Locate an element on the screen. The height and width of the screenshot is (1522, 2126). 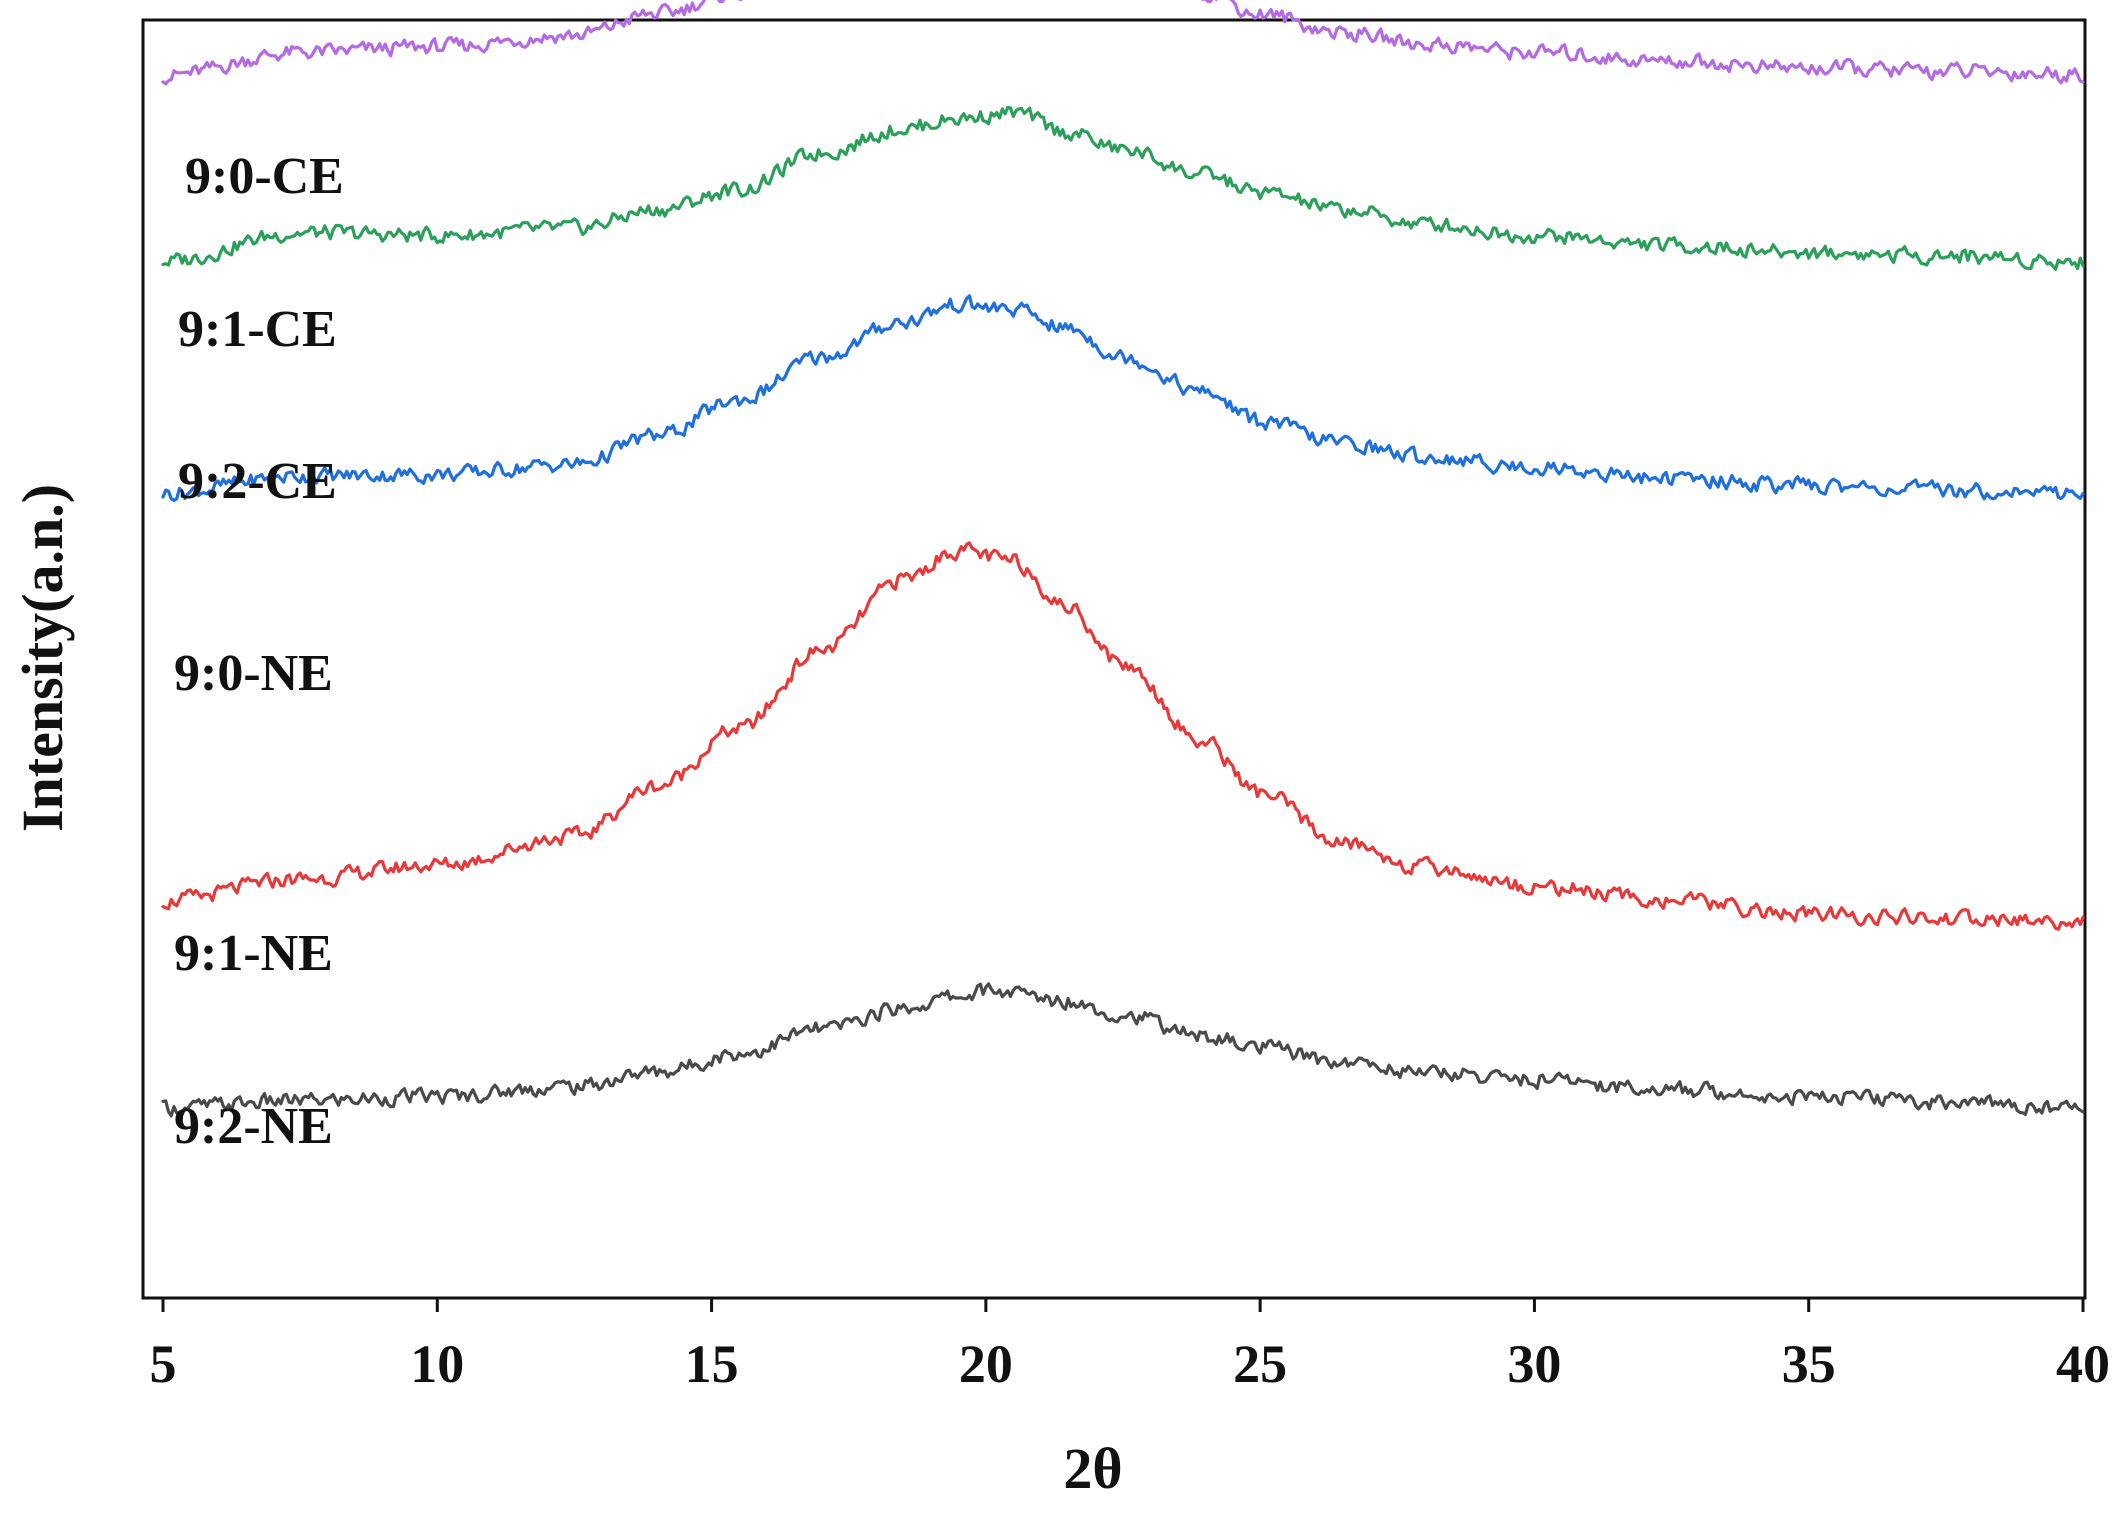
y-axis-title: Intensity(a.n.) is located at coordinates (42, 658).